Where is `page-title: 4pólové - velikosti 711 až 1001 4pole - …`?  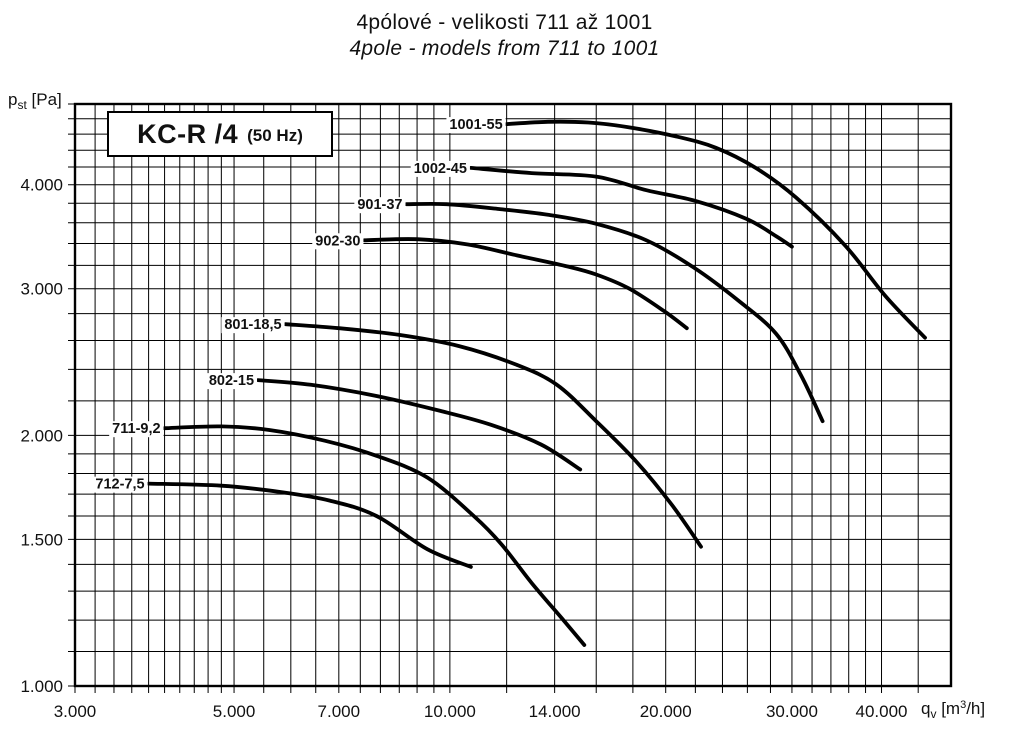
page-title: 4pólové - velikosti 711 až 1001 4pole - … is located at coordinates (504, 36).